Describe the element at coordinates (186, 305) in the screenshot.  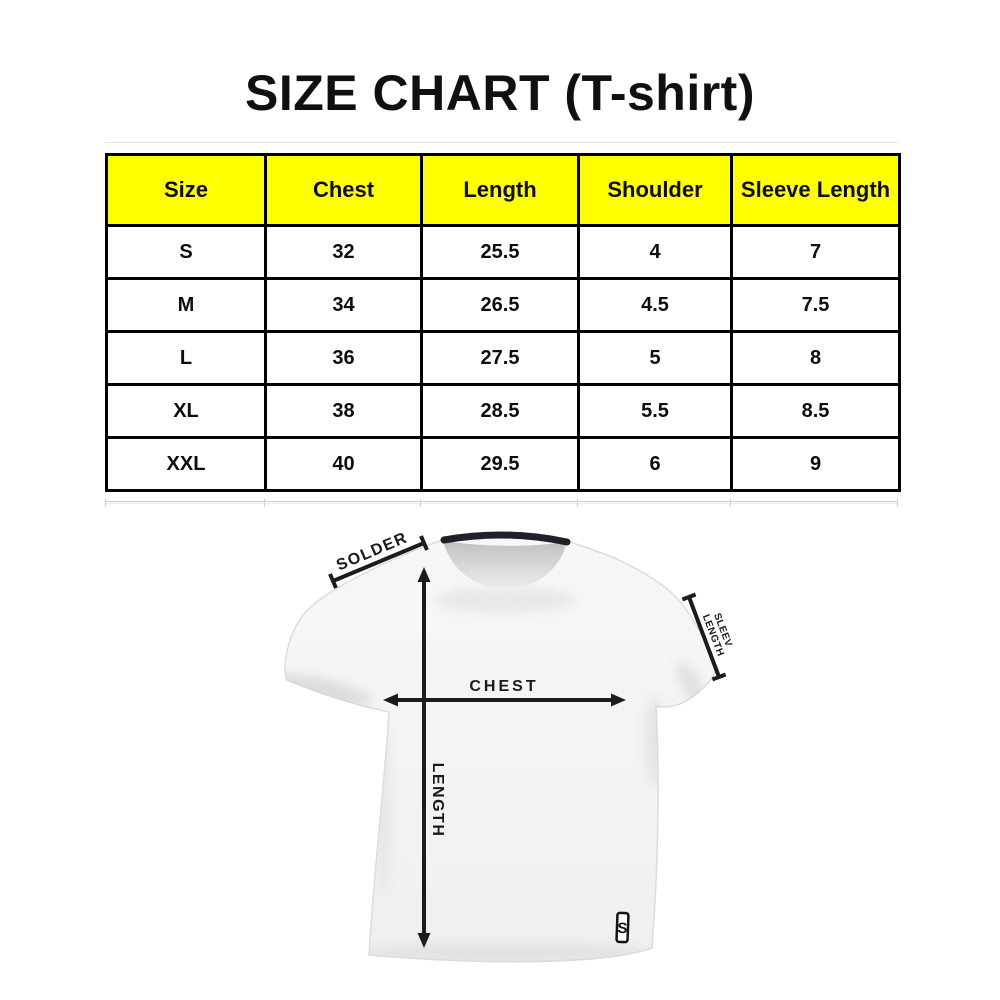
I see `size-cell: M` at that location.